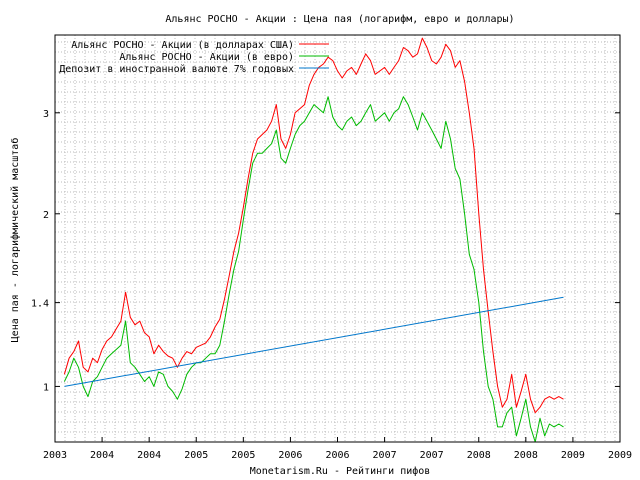 The width and height of the screenshot is (640, 480). I want to click on x-tick-label: 2003, so click(55, 455).